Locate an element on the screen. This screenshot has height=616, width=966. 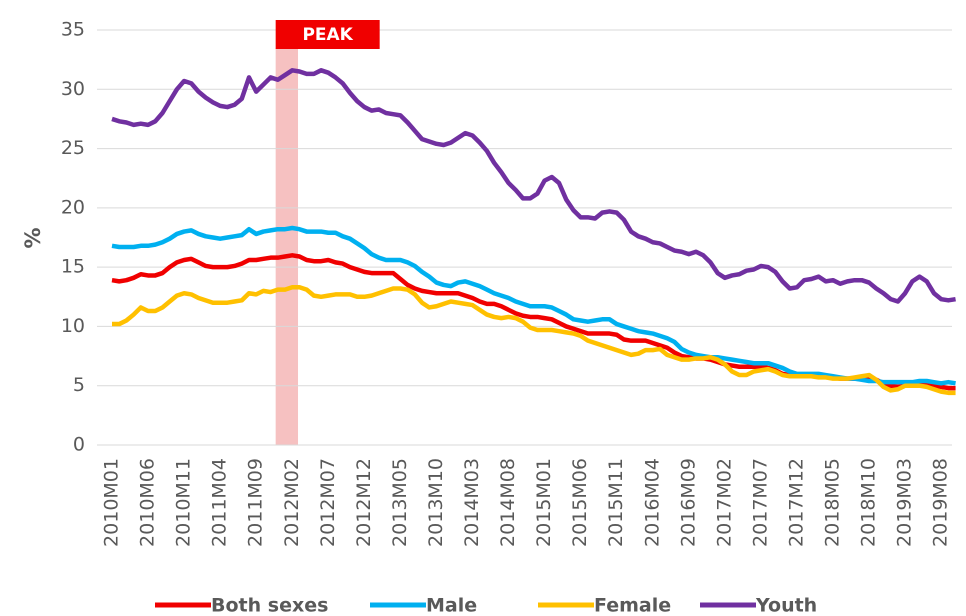
x-tick-label: 2017M02 is located at coordinates (724, 502).